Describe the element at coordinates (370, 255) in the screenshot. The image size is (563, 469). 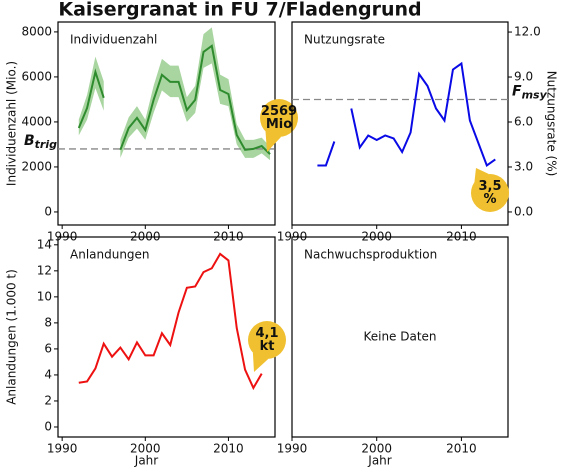
I see `panel-title: Nachwuchsproduktion` at that location.